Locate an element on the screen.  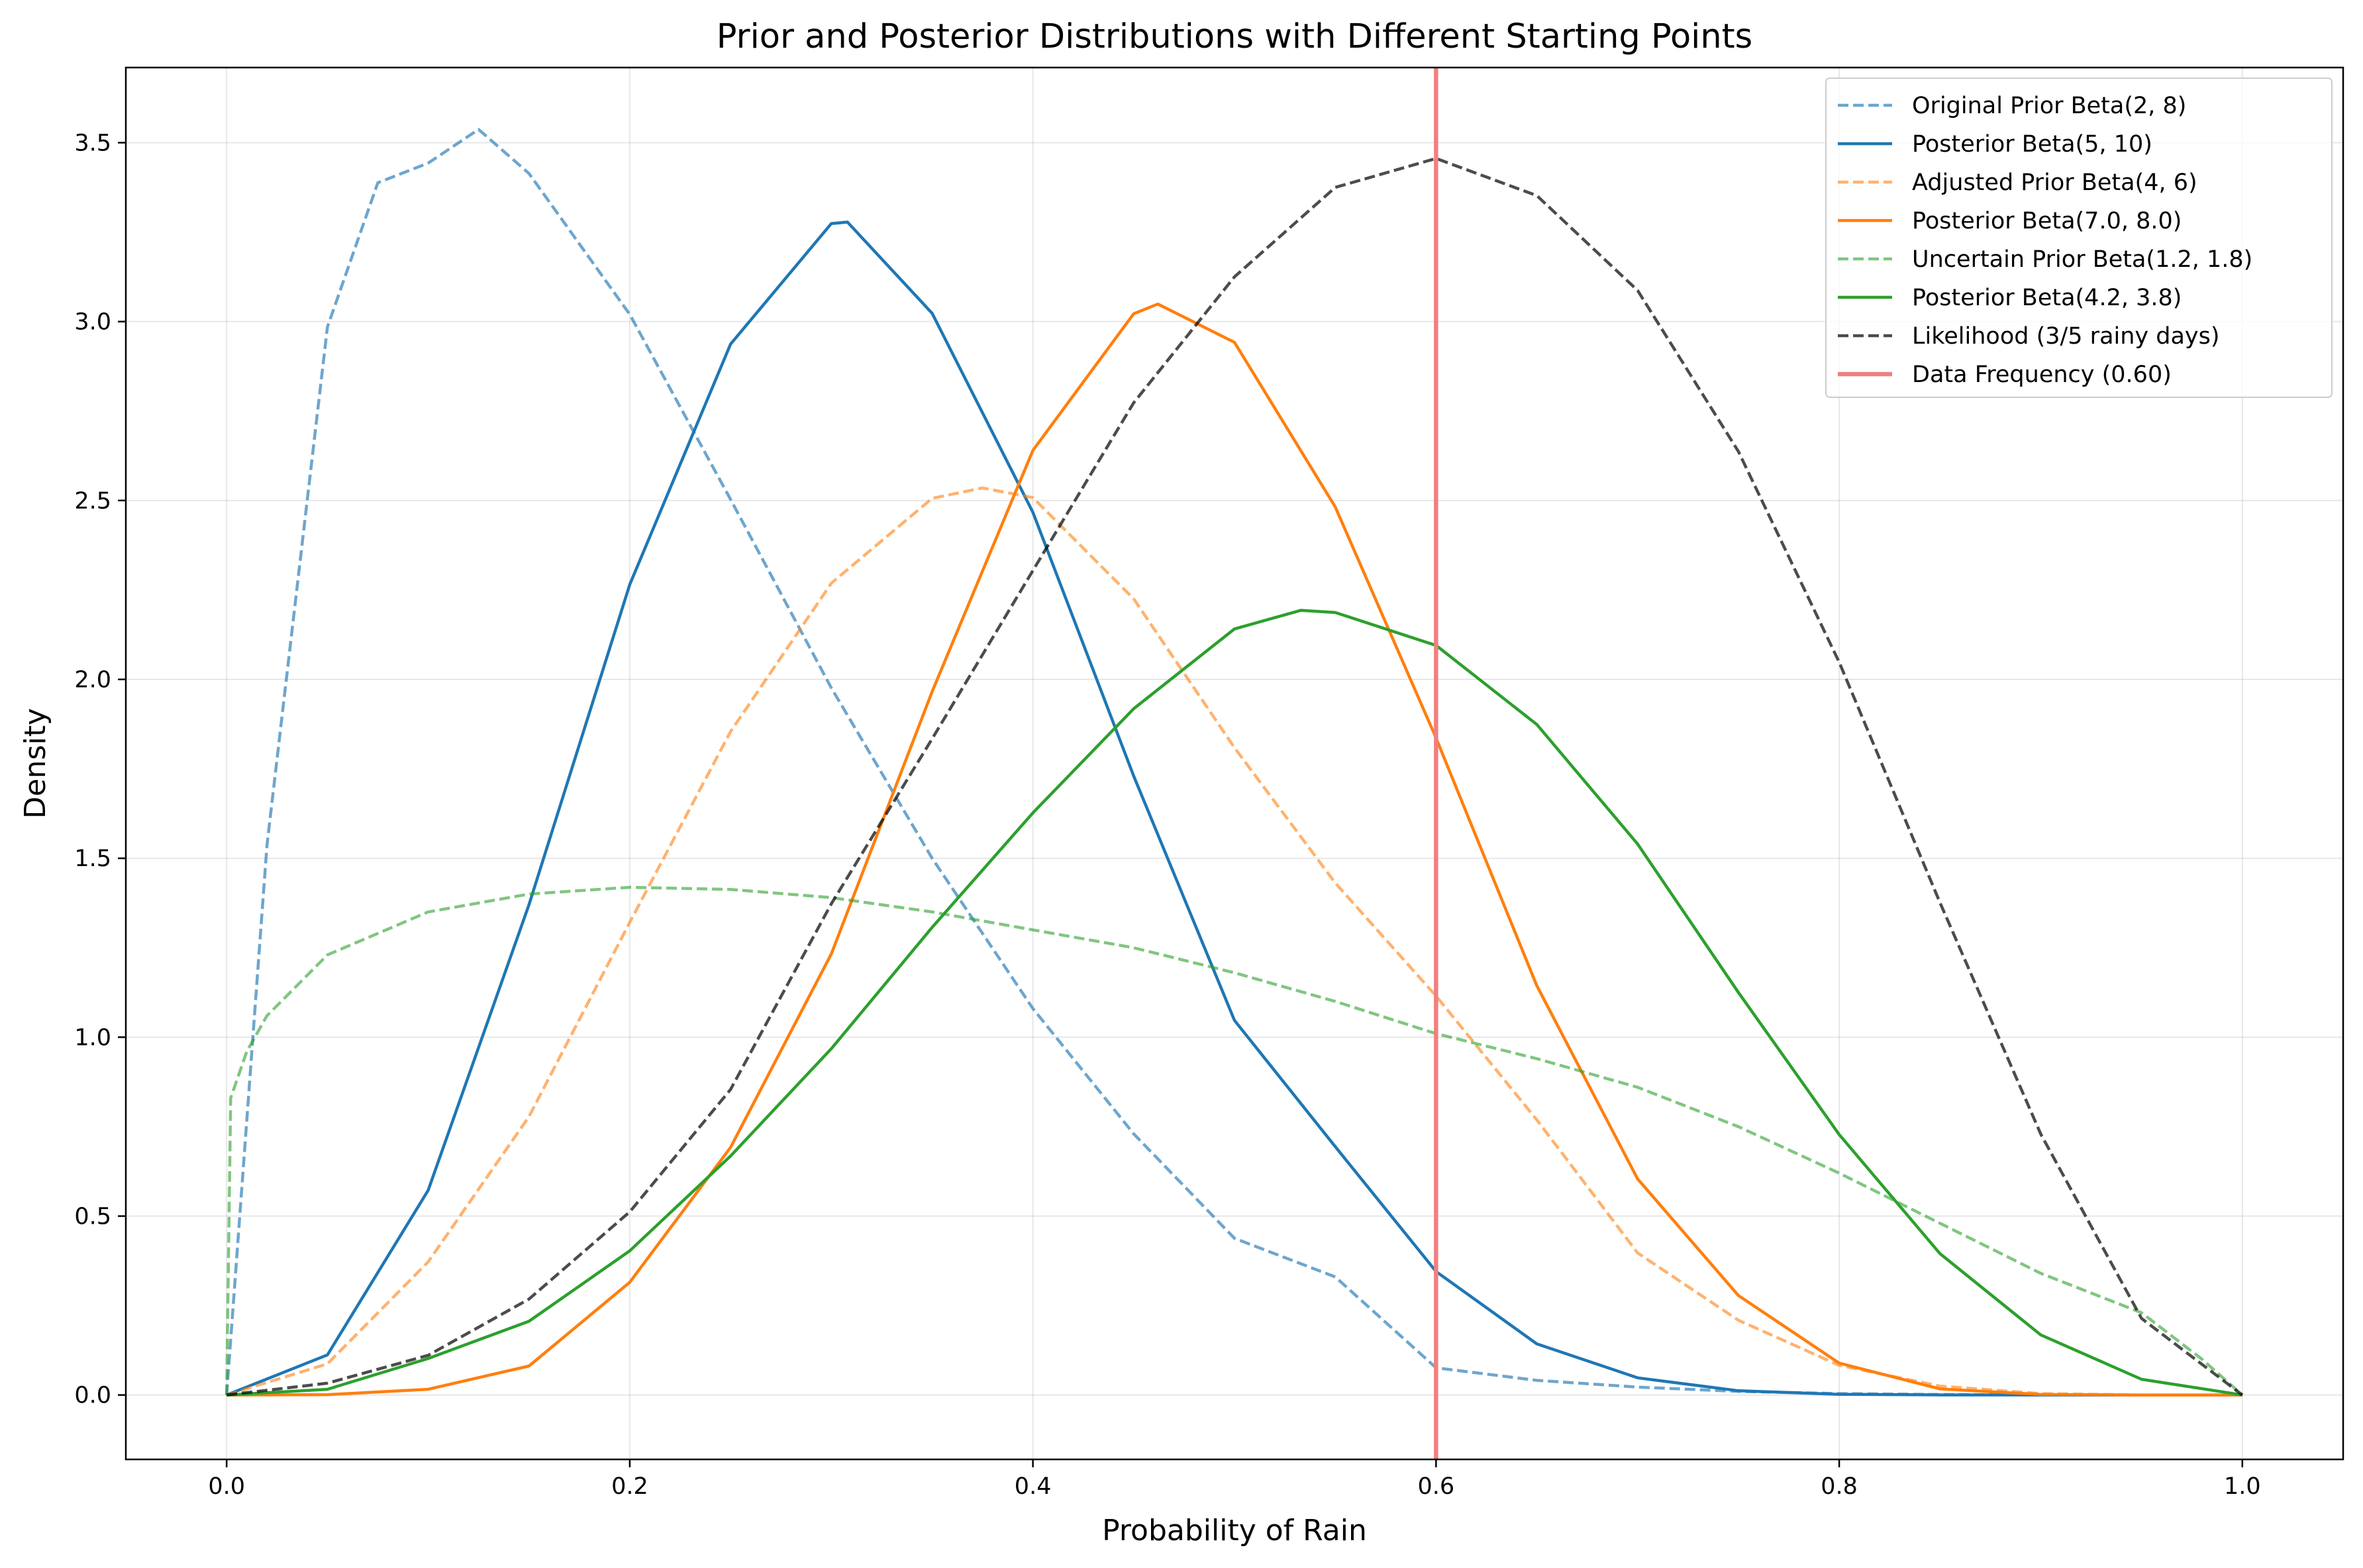
x-axis-label: Probability of Rain is located at coordinates (1234, 1530).